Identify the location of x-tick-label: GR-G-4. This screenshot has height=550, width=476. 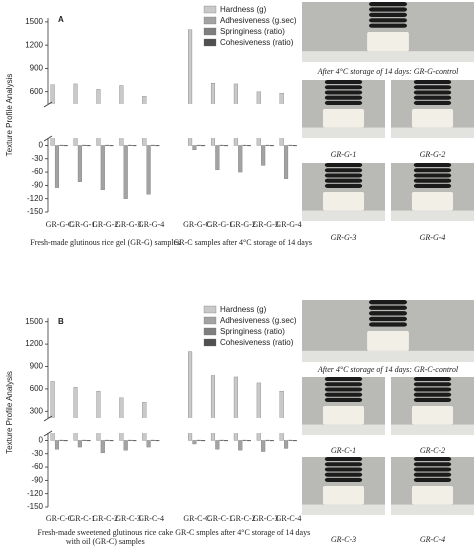
(288, 224).